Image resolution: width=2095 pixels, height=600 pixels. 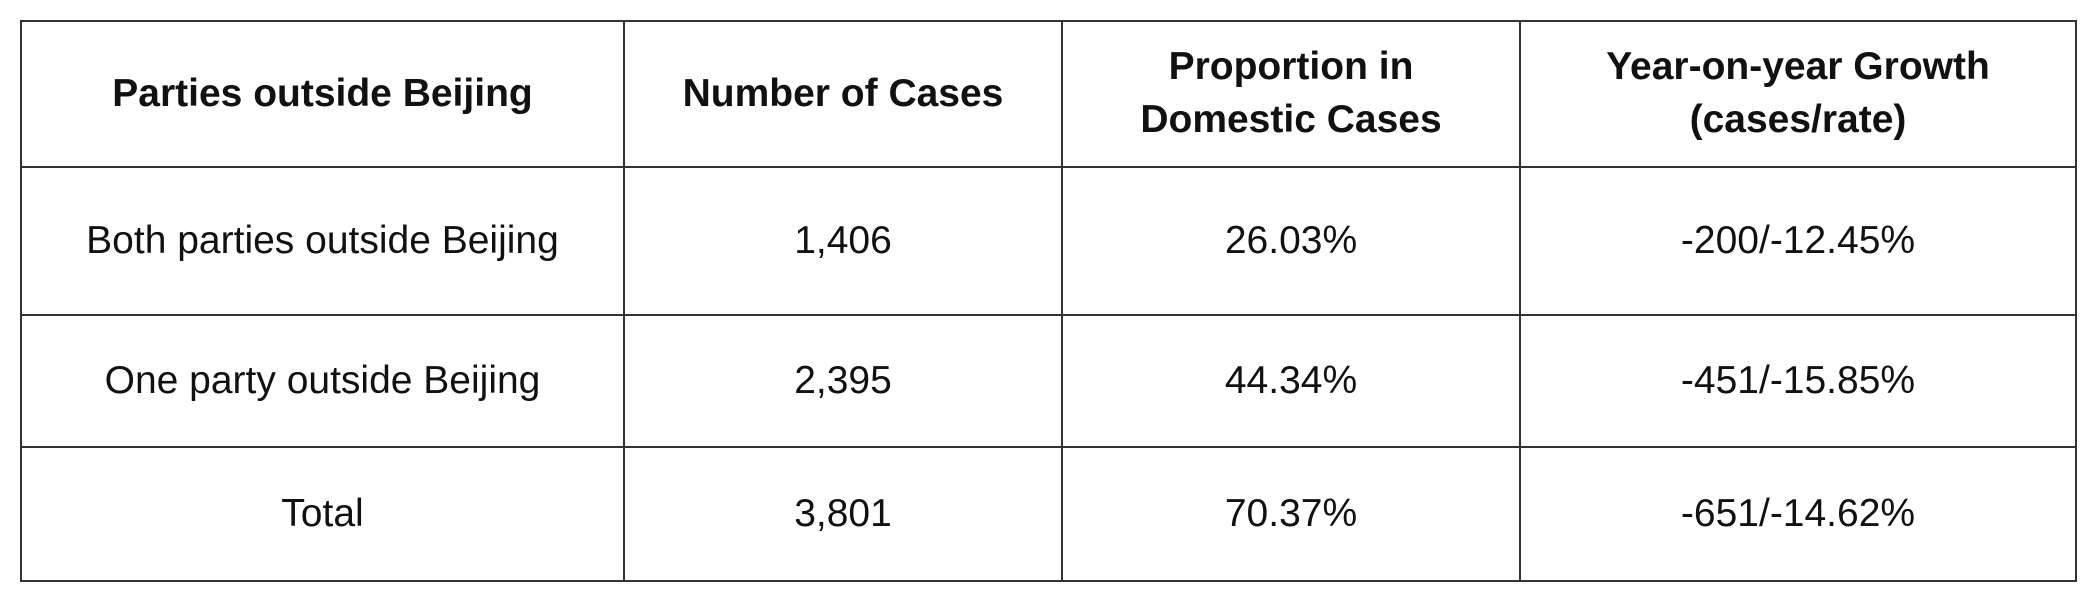 What do you see at coordinates (1798, 241) in the screenshot?
I see `cell-yoy-growth: -200/-12.45%` at bounding box center [1798, 241].